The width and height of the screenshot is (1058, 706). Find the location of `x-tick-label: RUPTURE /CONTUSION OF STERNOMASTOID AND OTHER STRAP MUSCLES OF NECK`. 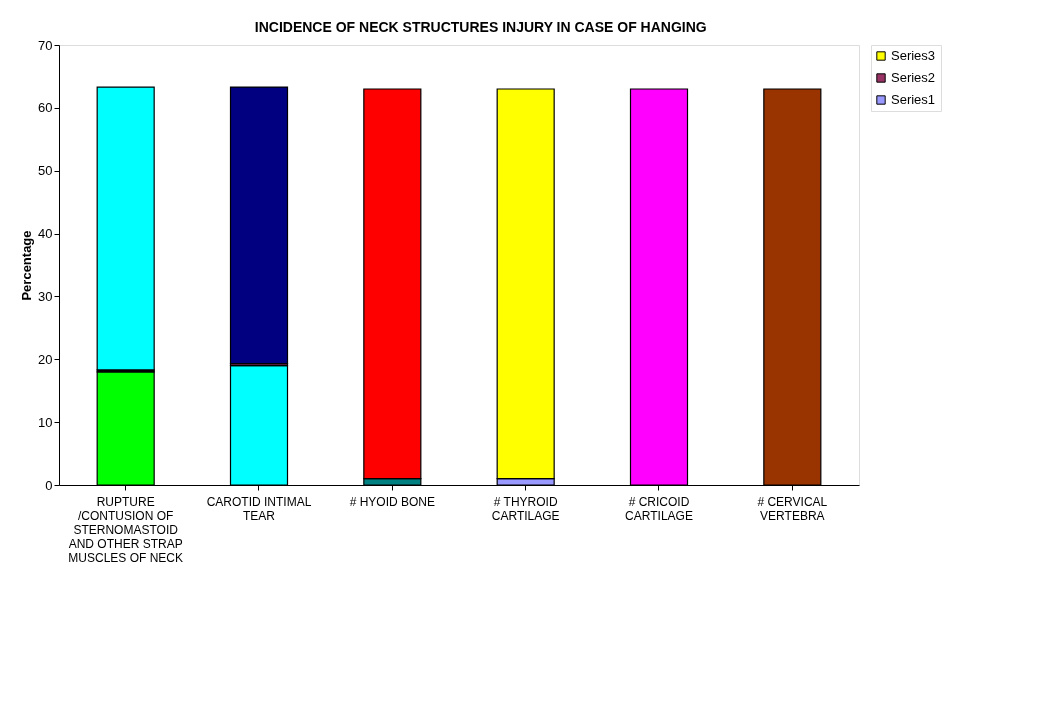

x-tick-label: RUPTURE /CONTUSION OF STERNOMASTOID AND OTHER STRAP MUSCLES OF NECK is located at coordinates (126, 529).